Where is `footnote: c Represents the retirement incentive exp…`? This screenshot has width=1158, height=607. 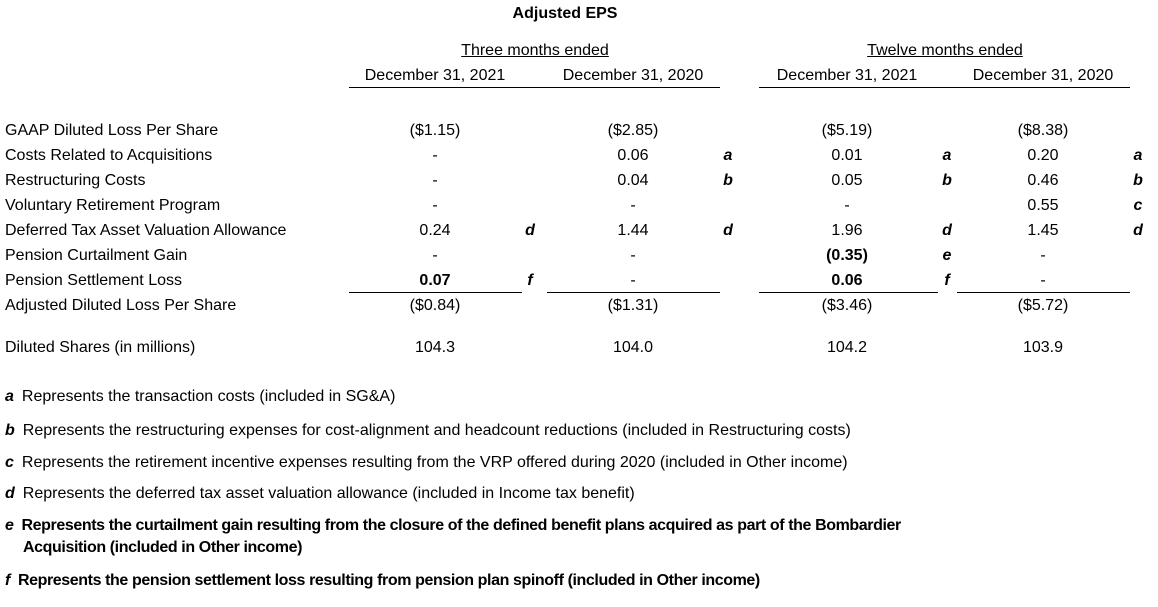
footnote: c Represents the retirement incentive exp… is located at coordinates (426, 463).